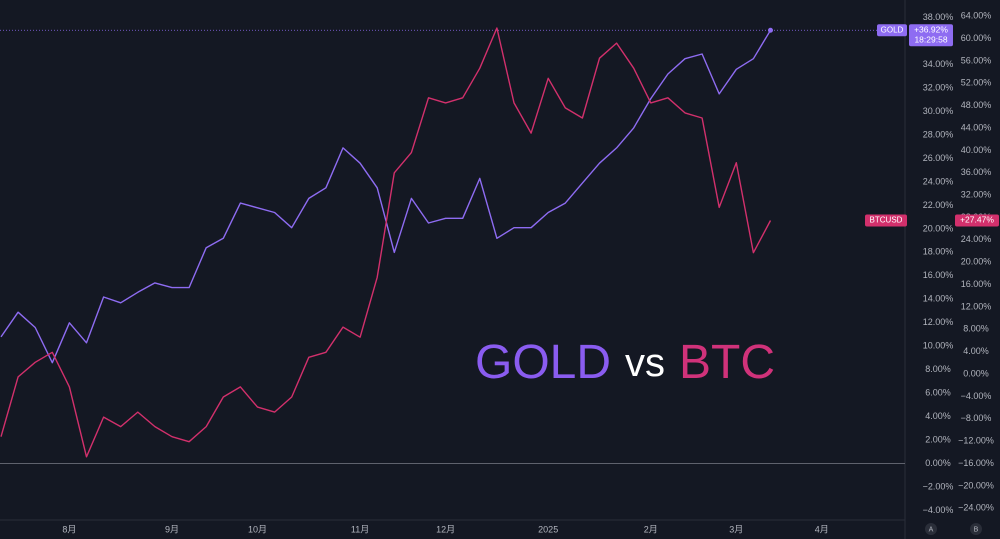 The image size is (1000, 539). What do you see at coordinates (822, 529) in the screenshot?
I see `x-tick-label: 4月` at bounding box center [822, 529].